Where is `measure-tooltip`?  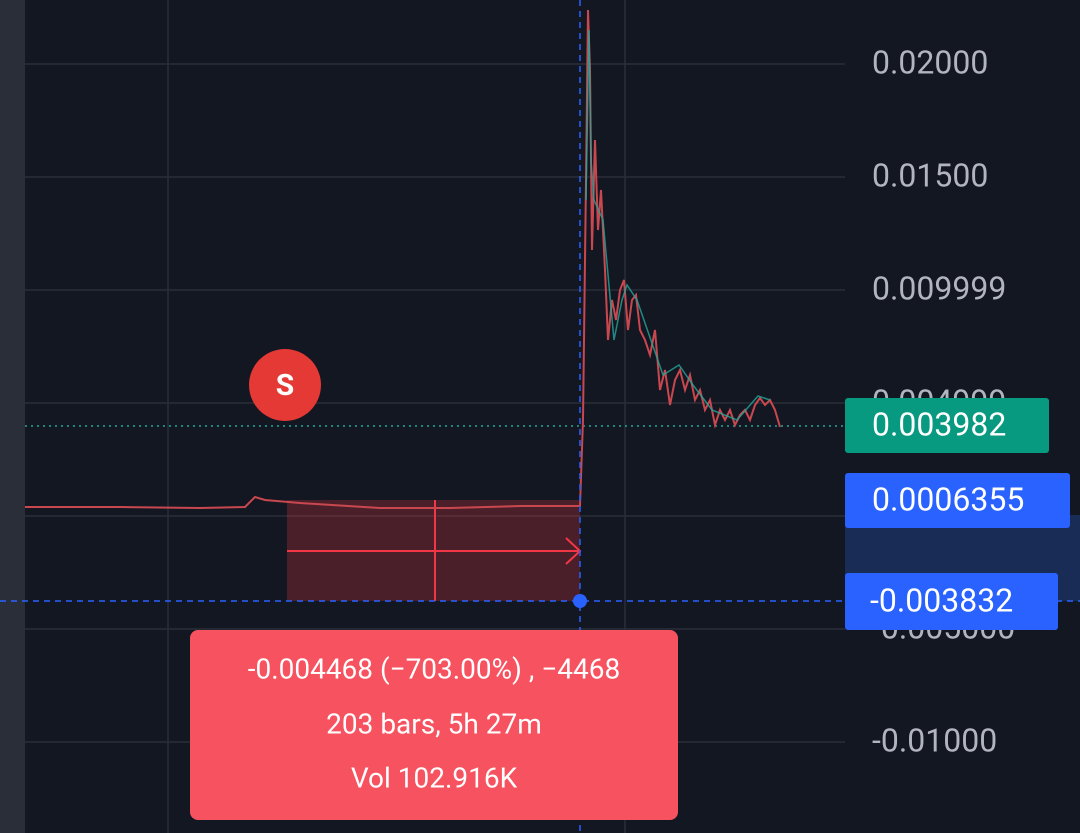 measure-tooltip is located at coordinates (434, 725).